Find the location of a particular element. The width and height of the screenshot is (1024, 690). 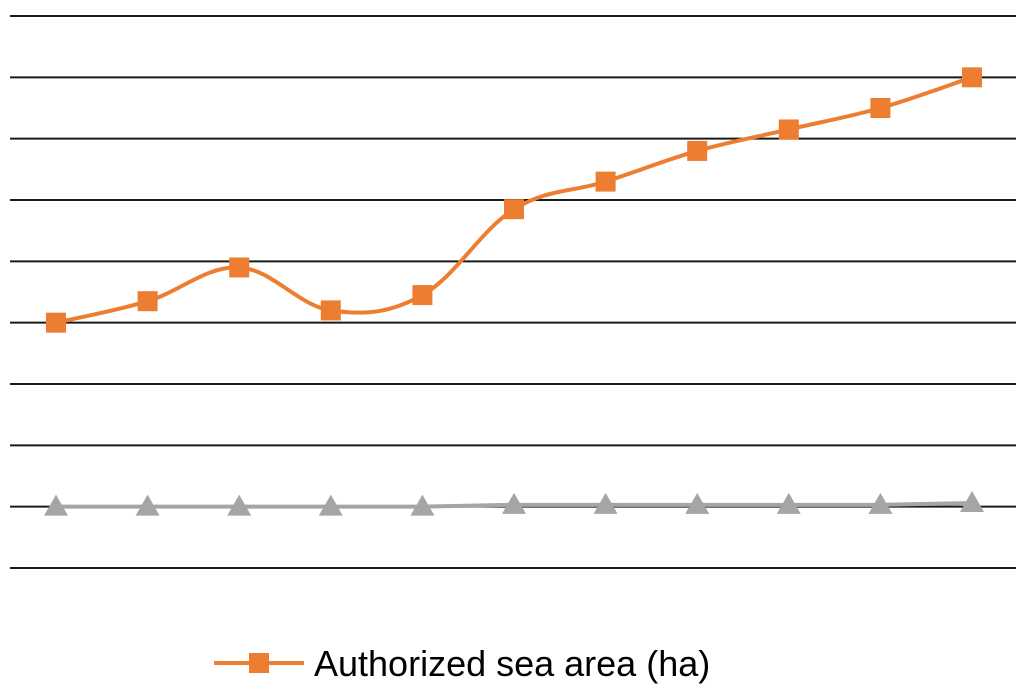

legend: Authorized sea area (ha) is located at coordinates (462, 663).